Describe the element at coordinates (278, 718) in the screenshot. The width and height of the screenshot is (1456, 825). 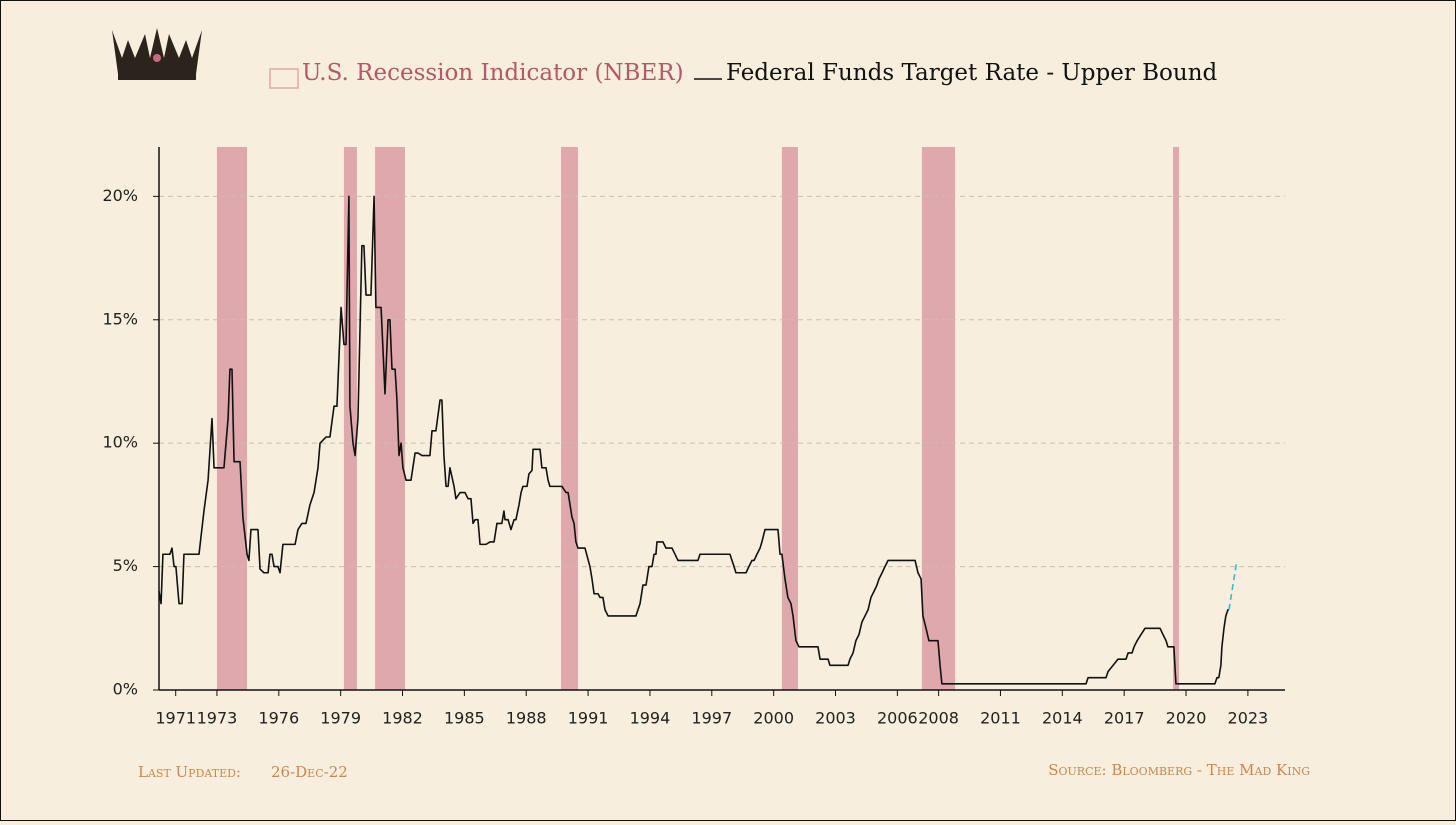
I see `x-tick-label: 1976` at that location.